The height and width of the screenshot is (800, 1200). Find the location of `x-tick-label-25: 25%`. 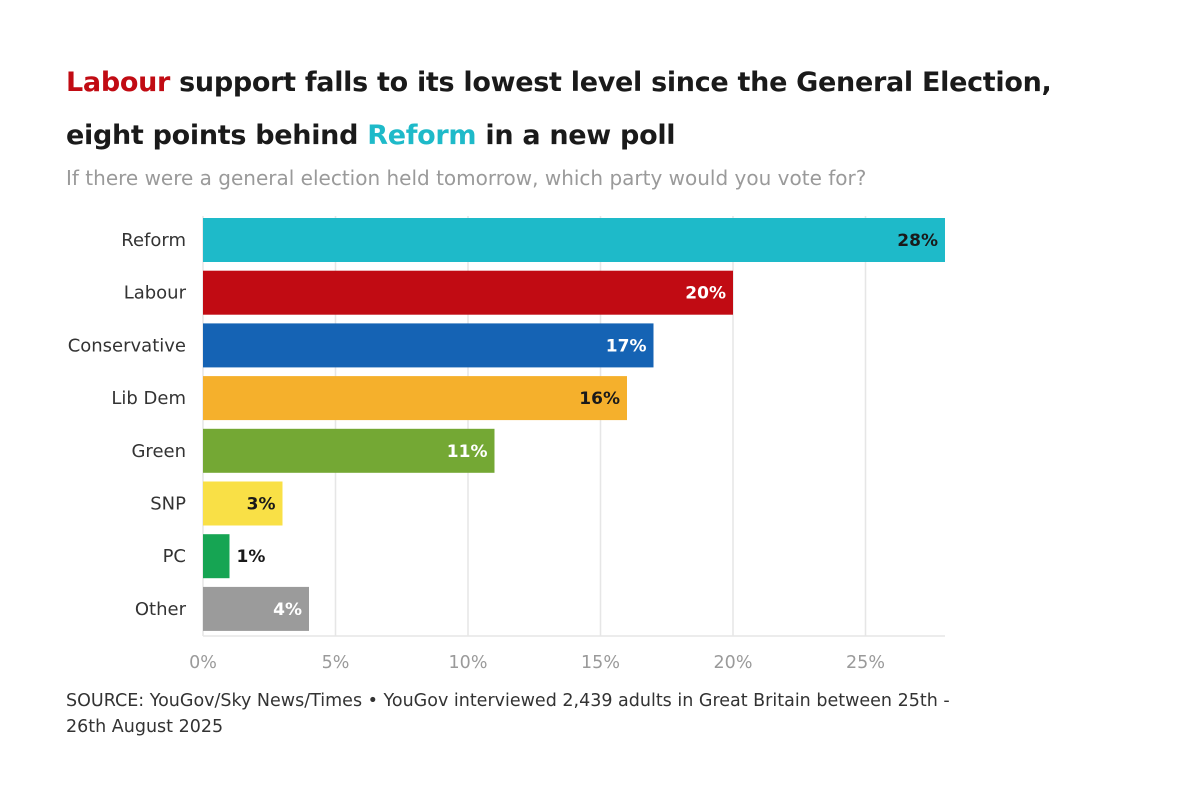

x-tick-label-25: 25% is located at coordinates (865, 663).